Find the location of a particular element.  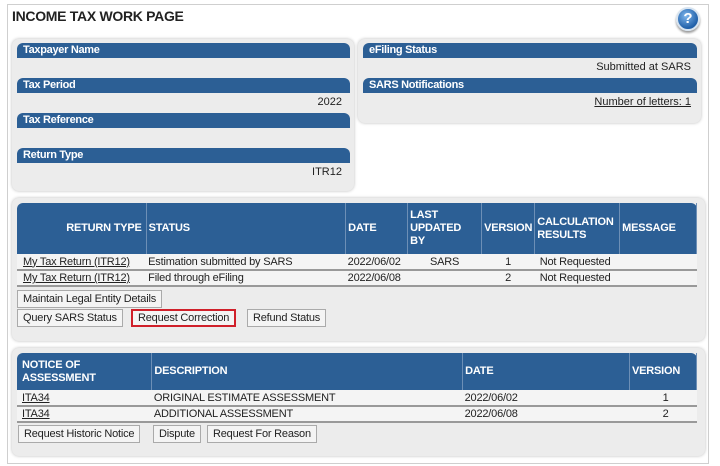

dispute-button: Dispute is located at coordinates (177, 434).